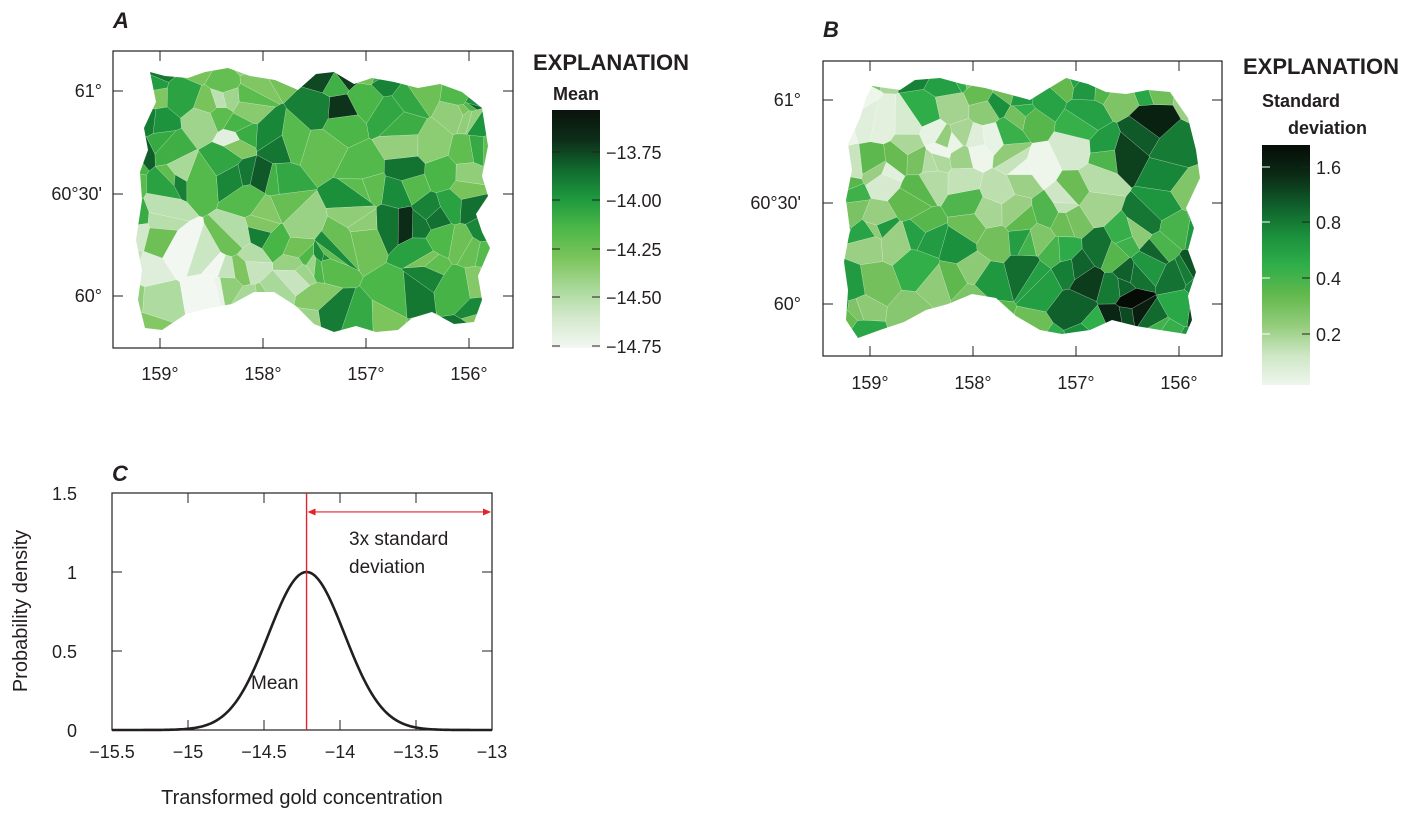  Describe the element at coordinates (576, 229) in the screenshot. I see `legend-a-colorbar` at that location.